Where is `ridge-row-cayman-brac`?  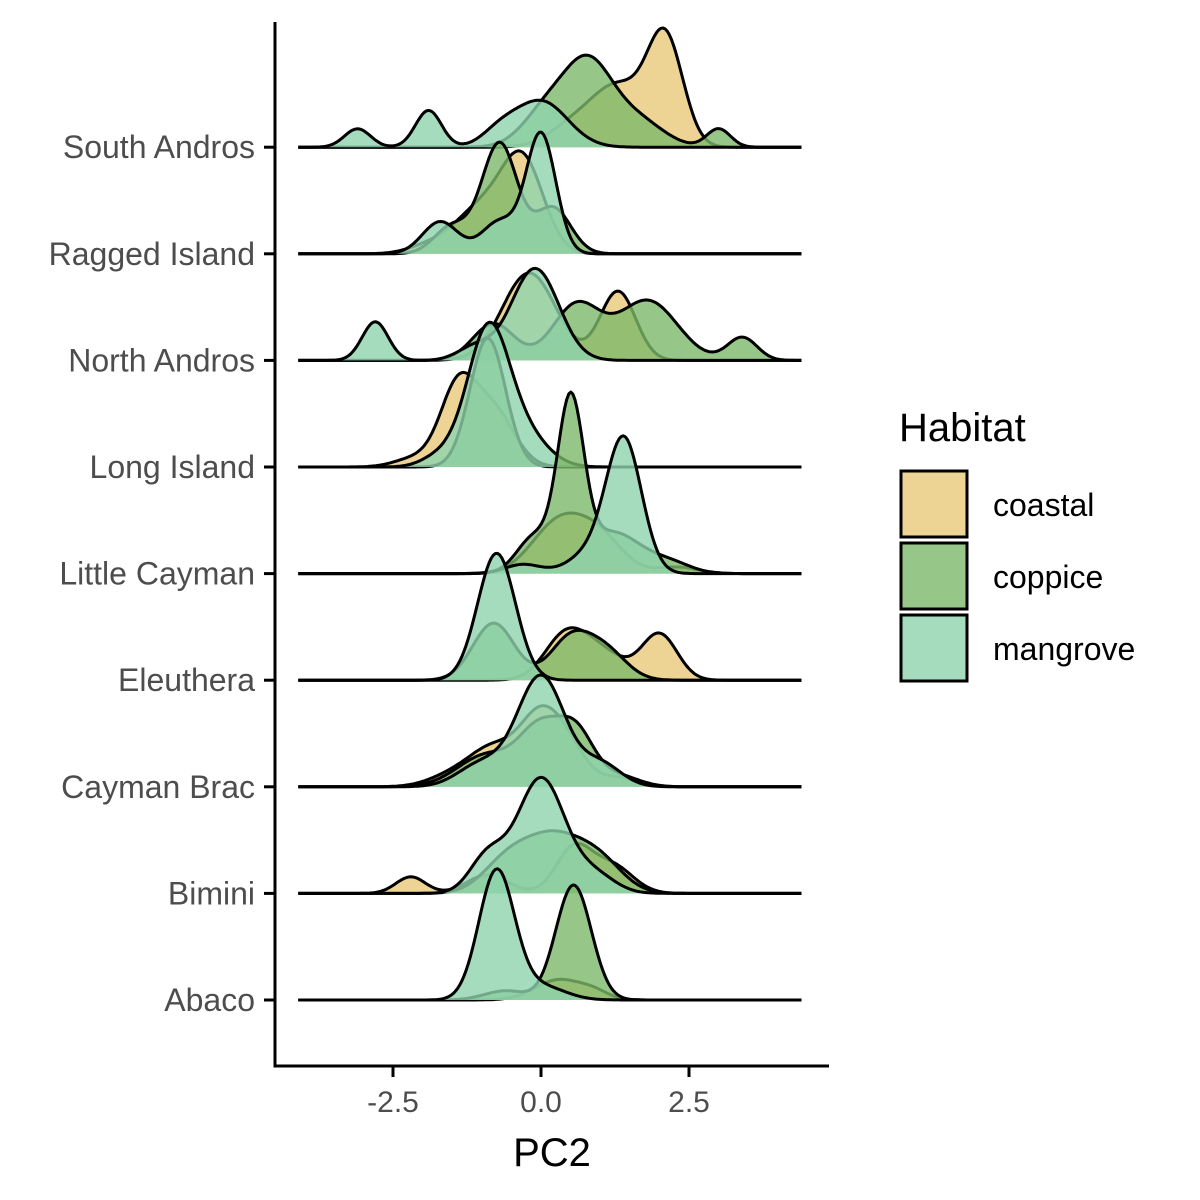
ridge-row-cayman-brac is located at coordinates (550, 731).